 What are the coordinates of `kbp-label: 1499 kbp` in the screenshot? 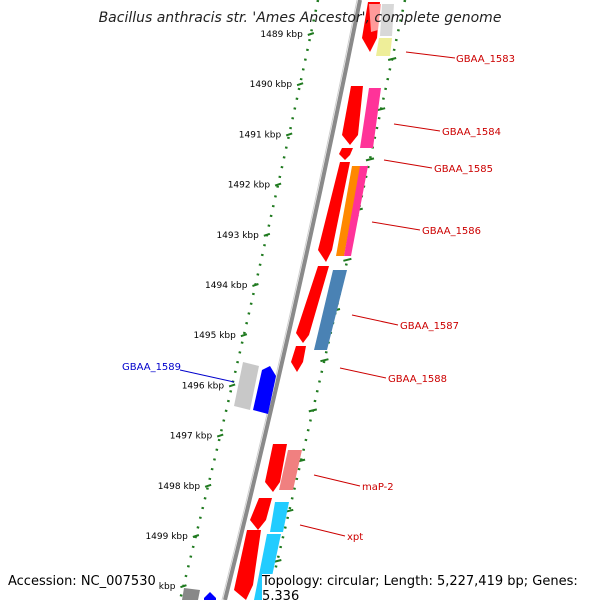 It's located at (166, 537).